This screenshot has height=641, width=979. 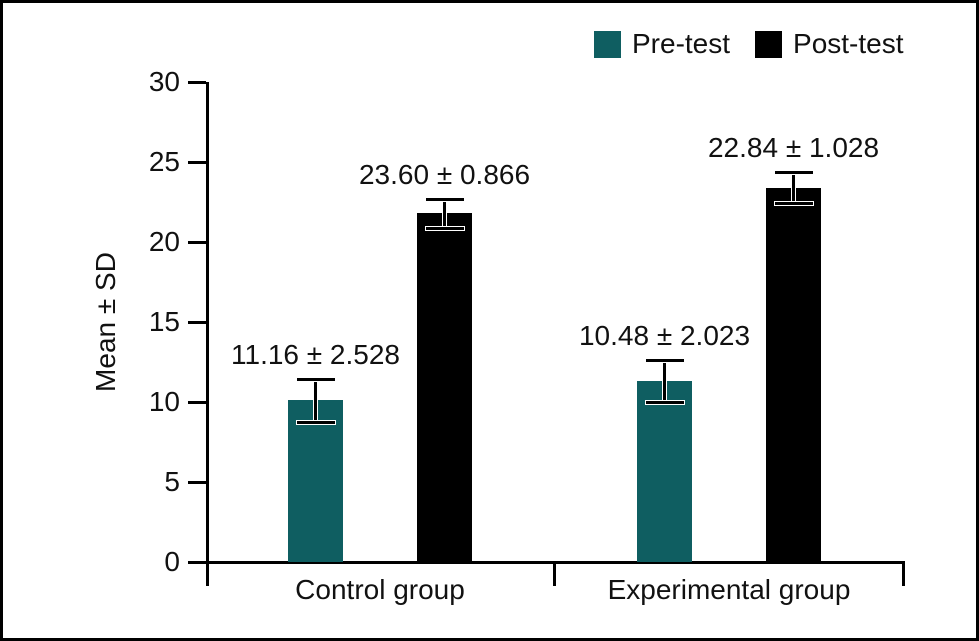 I want to click on error-bar-stem-pre-test-control-group, so click(x=315, y=400).